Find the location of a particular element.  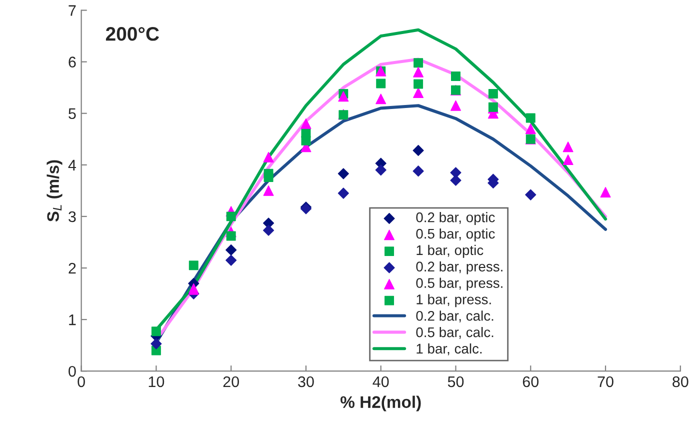

x-tick-label: 30 is located at coordinates (306, 382).